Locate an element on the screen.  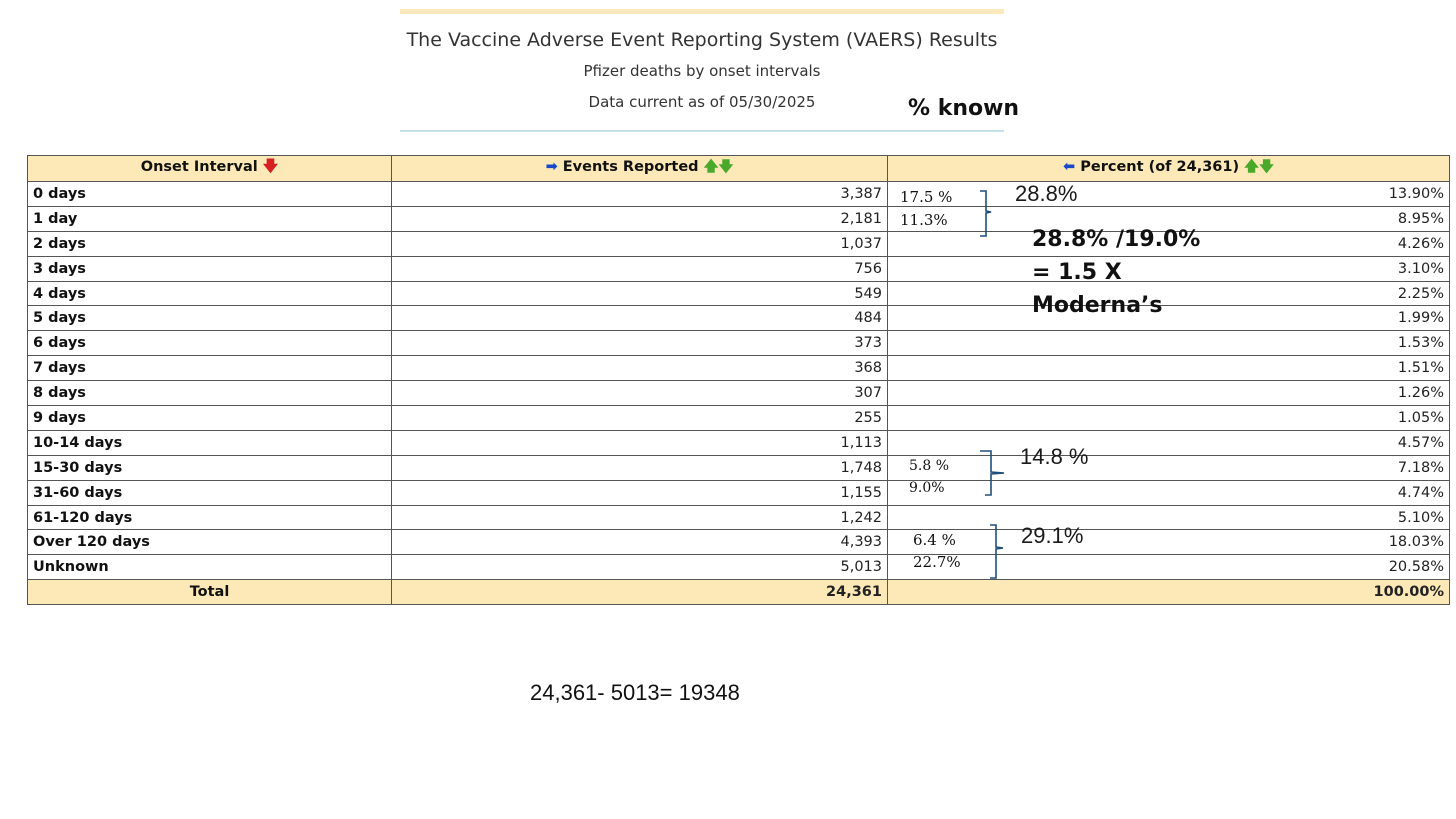
table-row: 5 days 484 1.99% is located at coordinates (738, 318).